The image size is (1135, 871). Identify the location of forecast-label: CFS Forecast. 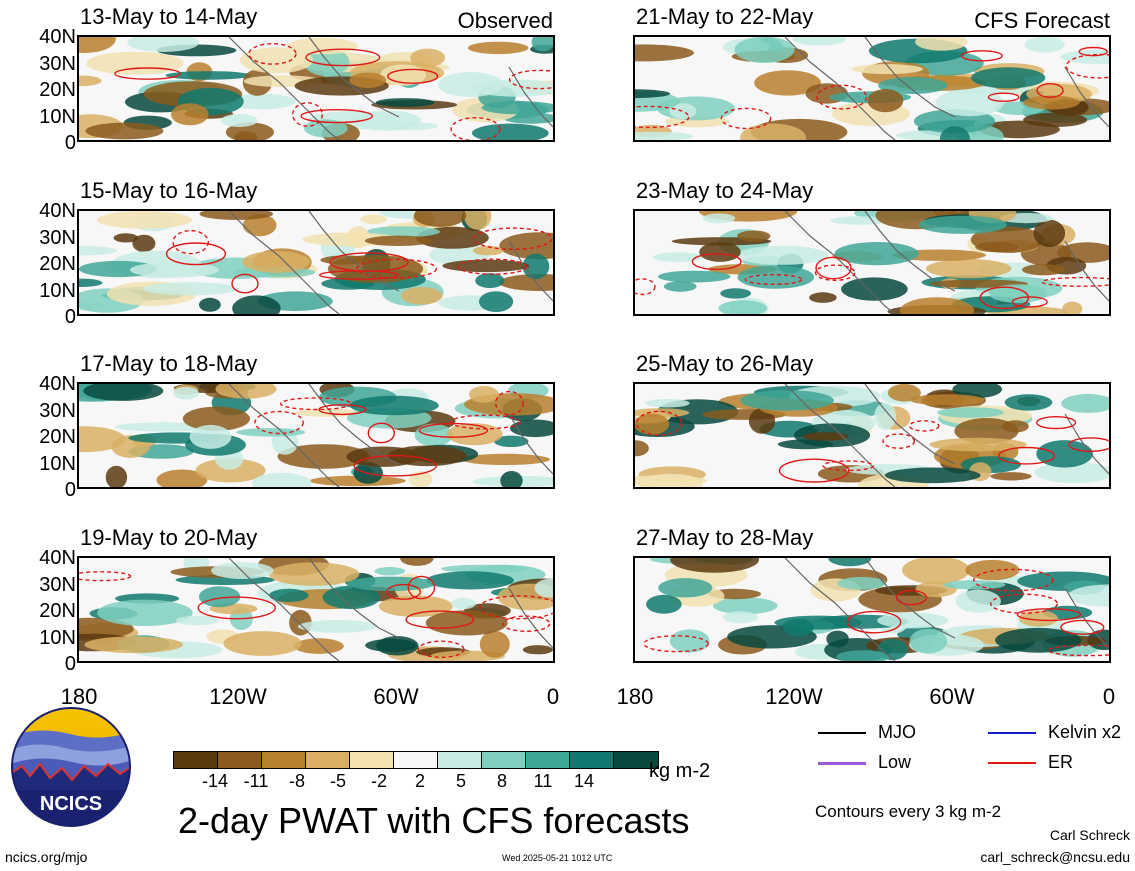
(1042, 20).